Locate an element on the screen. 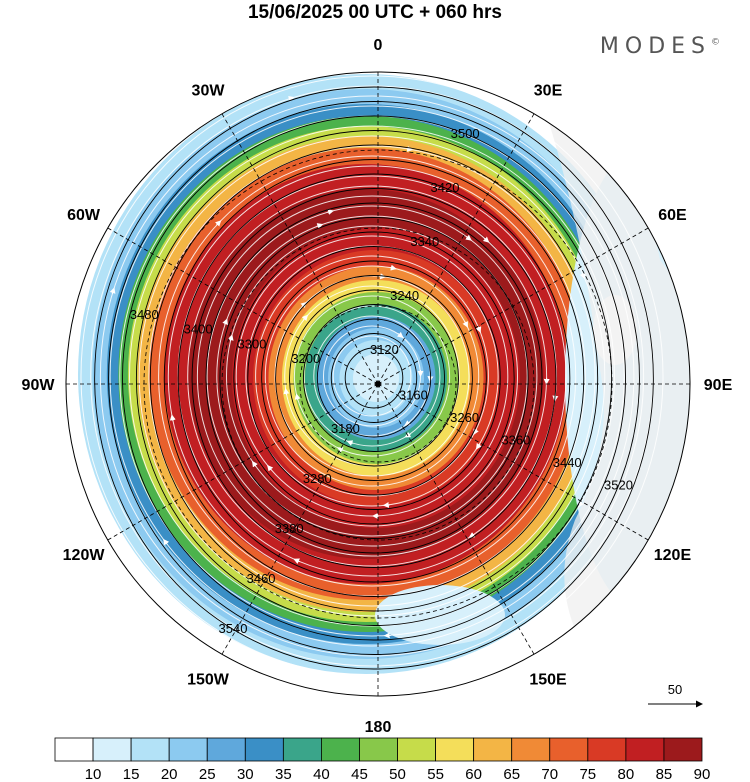  colorbar-tick-label: 45 is located at coordinates (359, 774).